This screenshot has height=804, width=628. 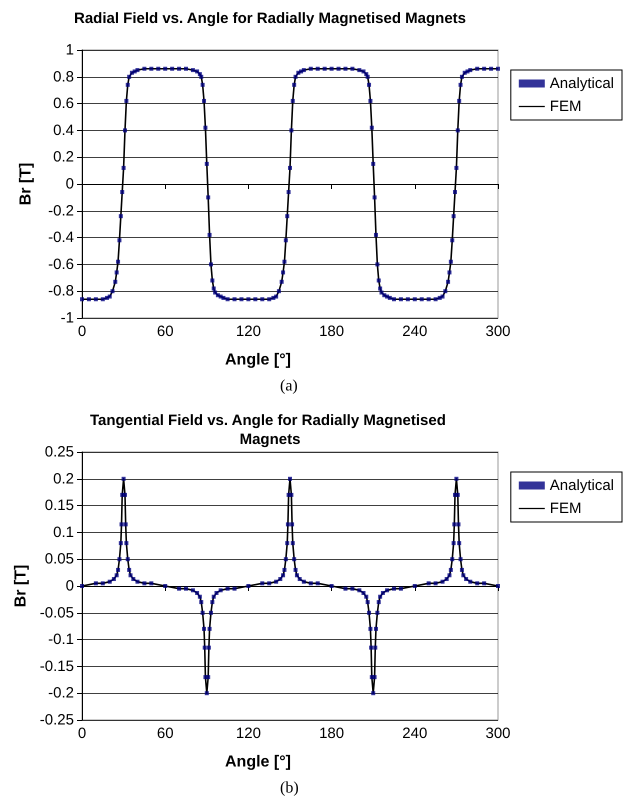 What do you see at coordinates (61, 237) in the screenshot?
I see `y-tick-label: -0.4` at bounding box center [61, 237].